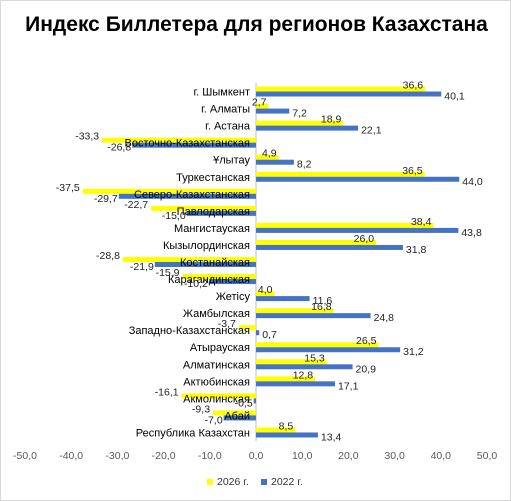 This screenshot has height=501, width=511. I want to click on data-label: 4,9, so click(269, 154).